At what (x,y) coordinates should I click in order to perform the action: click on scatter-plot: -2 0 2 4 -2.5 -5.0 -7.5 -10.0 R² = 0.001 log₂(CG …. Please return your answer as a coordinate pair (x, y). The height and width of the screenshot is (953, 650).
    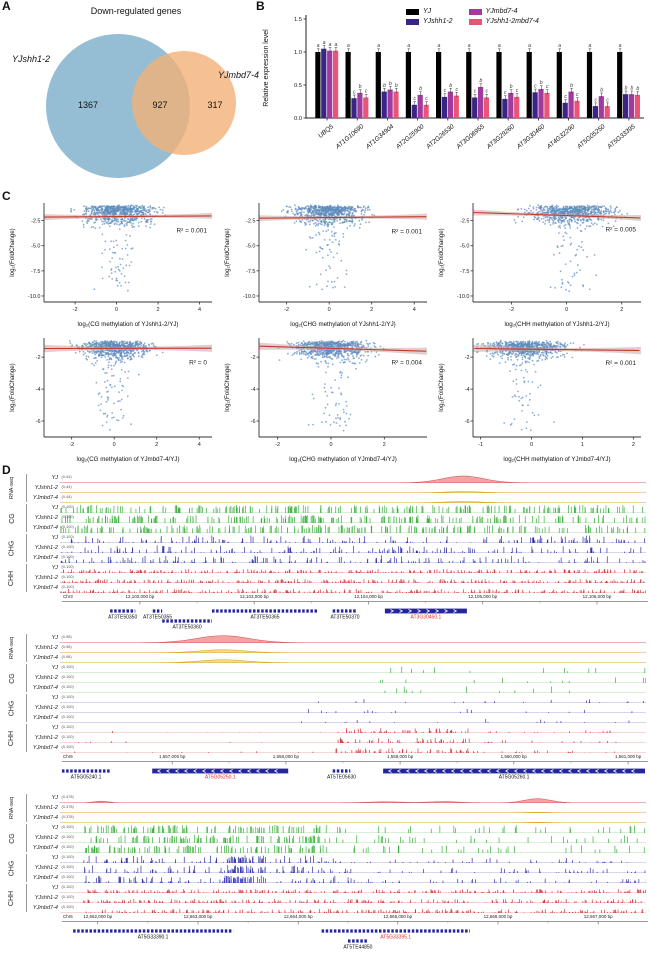
    Looking at the image, I should click on (110, 265).